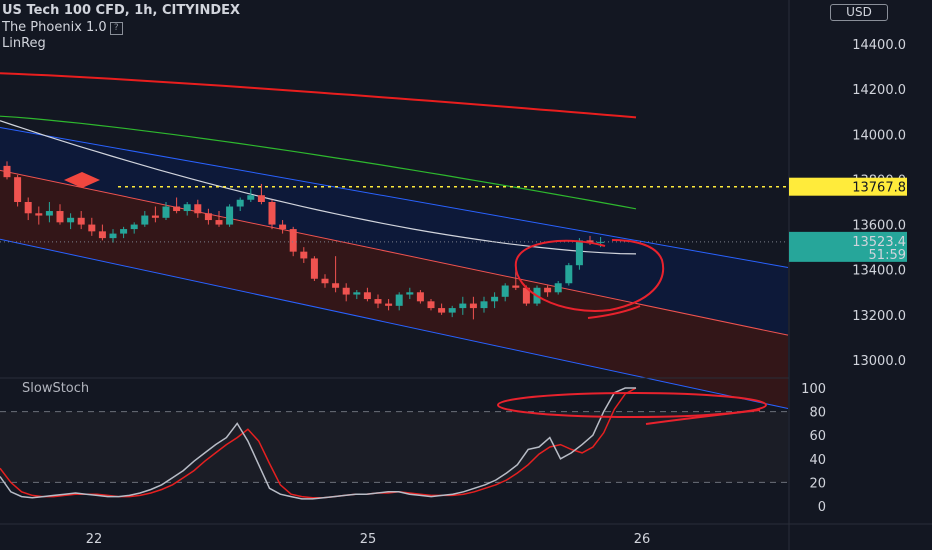  What do you see at coordinates (121, 10) in the screenshot?
I see `symbol-title: US Tech 100 CFD, 1h, CITYINDEX` at bounding box center [121, 10].